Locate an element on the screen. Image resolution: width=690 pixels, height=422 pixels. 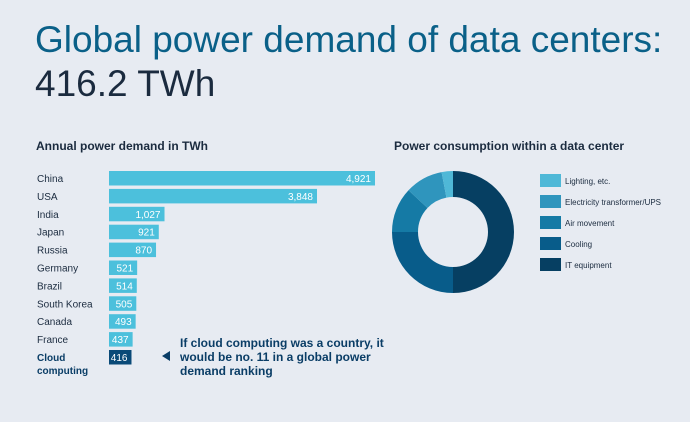
page-subtitle: 416.2 TWh is located at coordinates (125, 83).